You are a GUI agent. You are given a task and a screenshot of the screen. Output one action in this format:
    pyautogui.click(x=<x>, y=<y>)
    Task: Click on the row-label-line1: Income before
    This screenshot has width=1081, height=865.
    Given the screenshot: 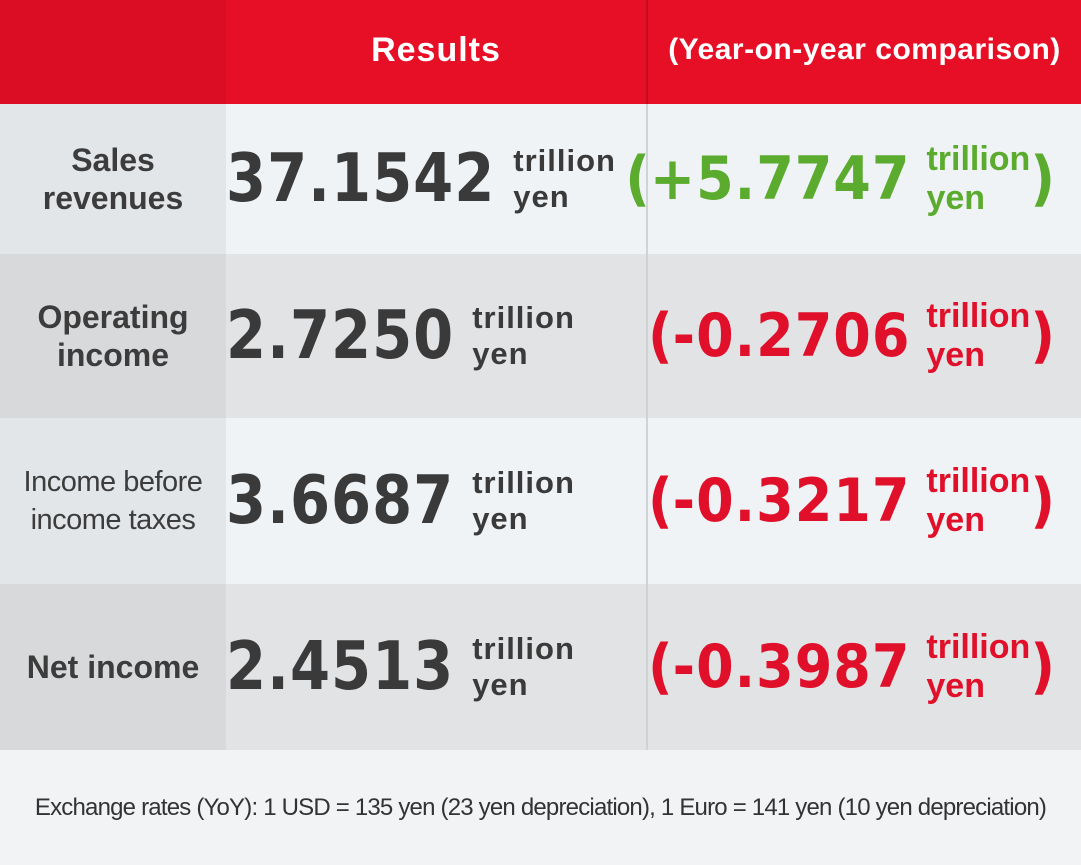 What is the action you would take?
    pyautogui.click(x=113, y=482)
    